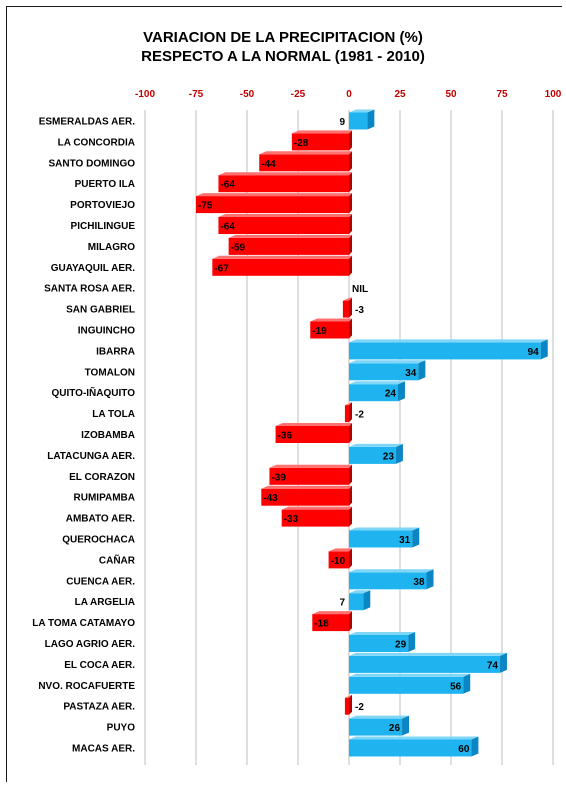  What do you see at coordinates (100, 519) in the screenshot?
I see `category-label: AMBATO AER.` at bounding box center [100, 519].